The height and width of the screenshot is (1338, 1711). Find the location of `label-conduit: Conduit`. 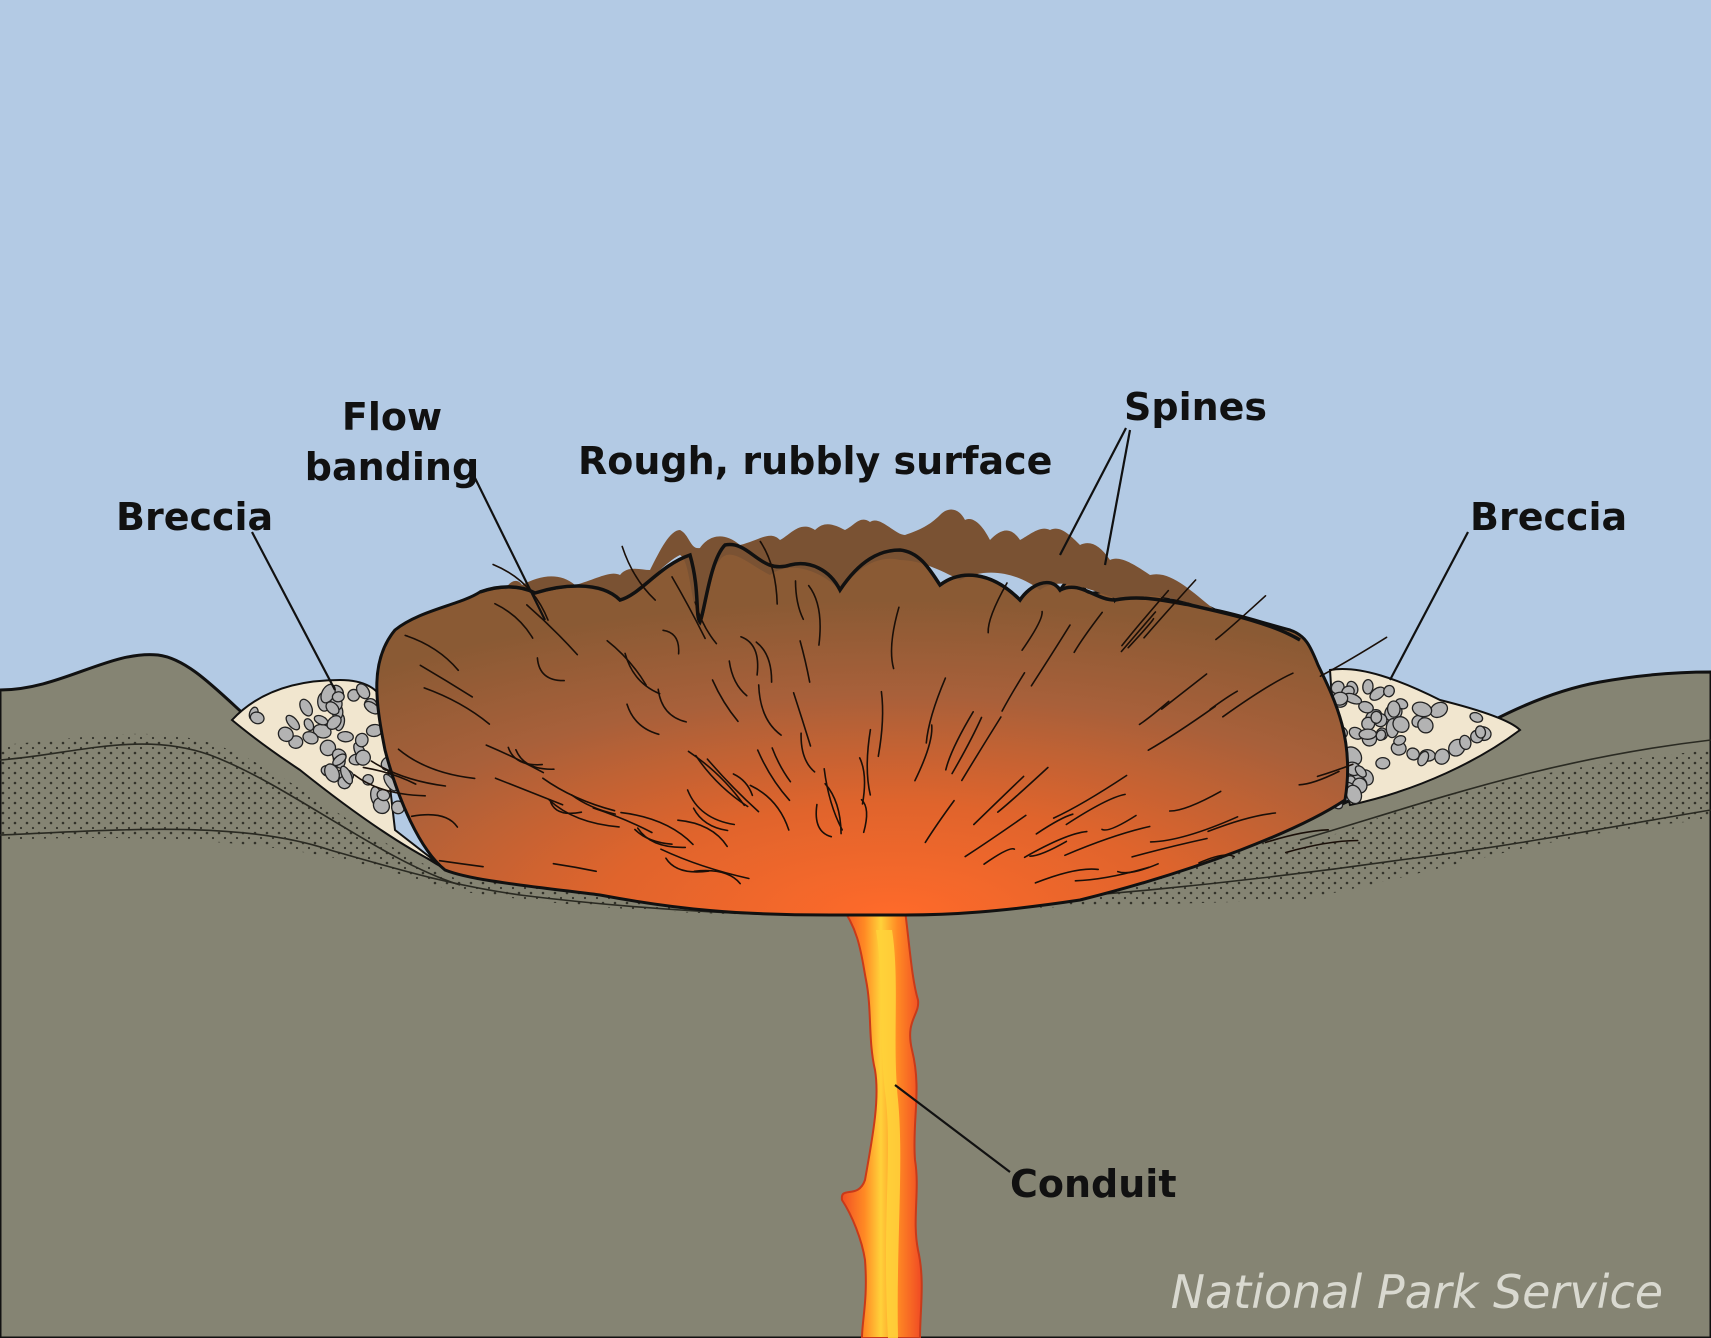

label-conduit: Conduit is located at coordinates (1093, 1184).